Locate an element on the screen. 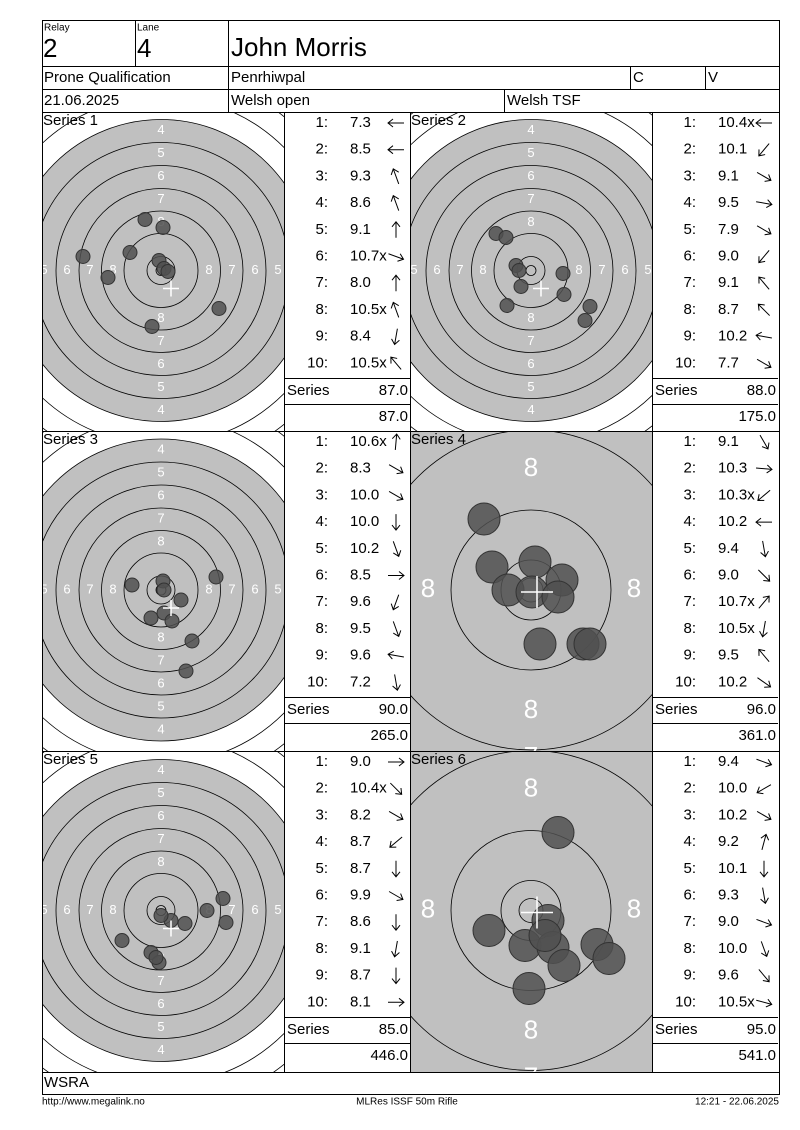  black-area is located at coordinates (531, 270).